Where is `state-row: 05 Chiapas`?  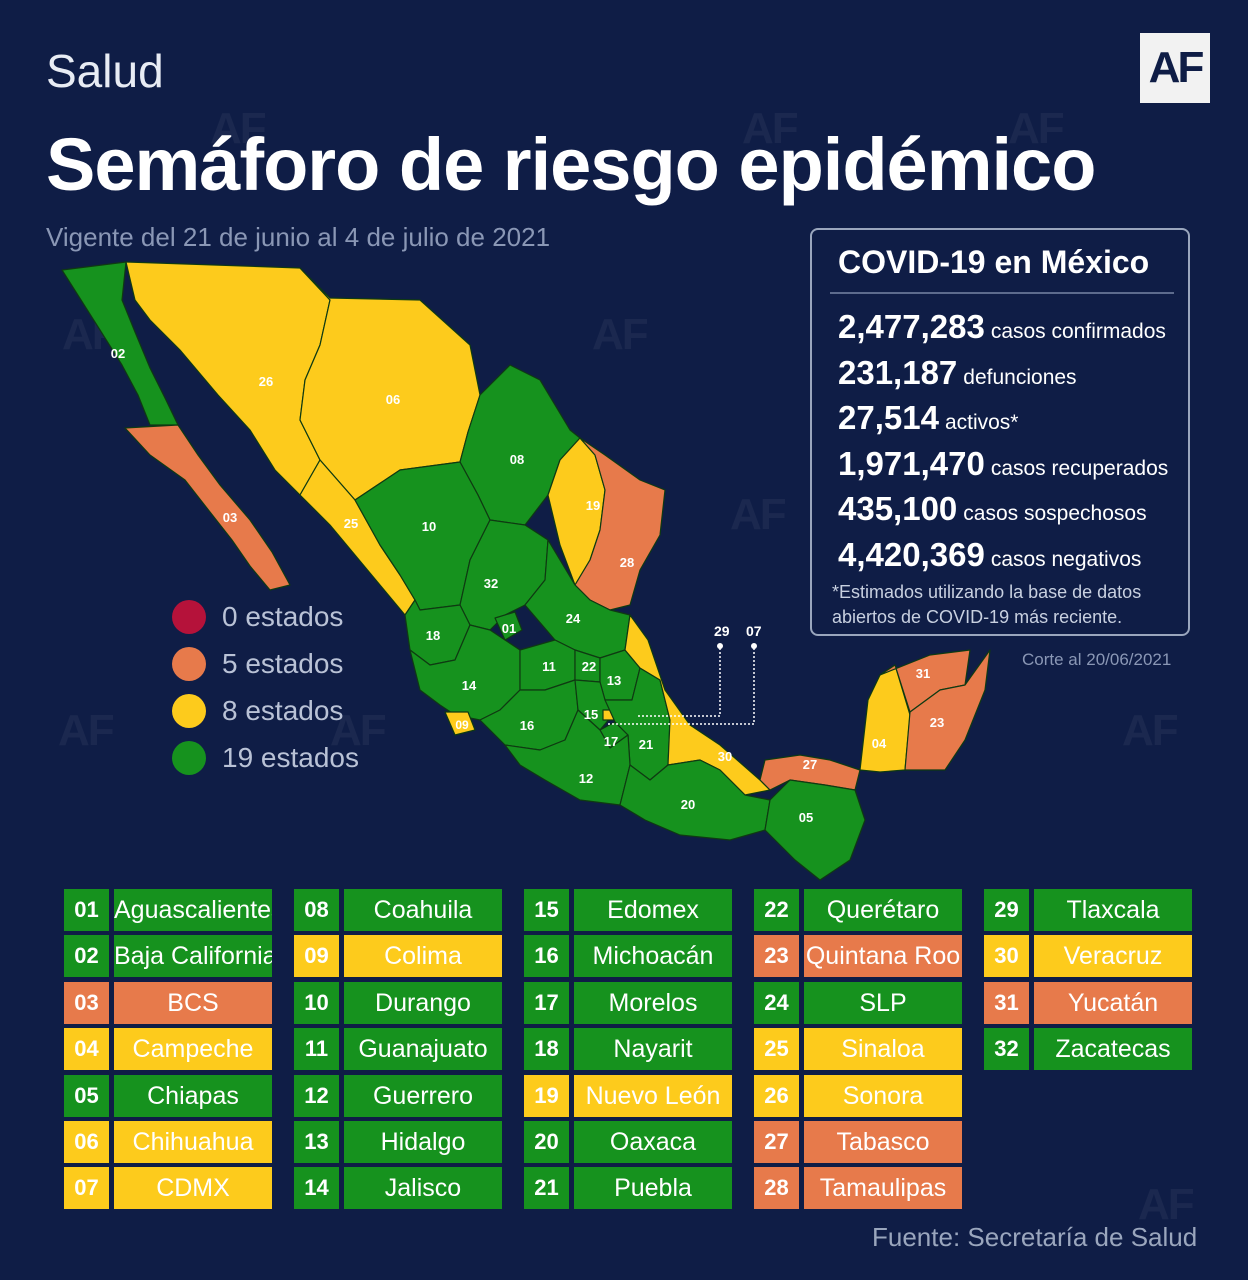
state-row: 05 Chiapas is located at coordinates (168, 1095).